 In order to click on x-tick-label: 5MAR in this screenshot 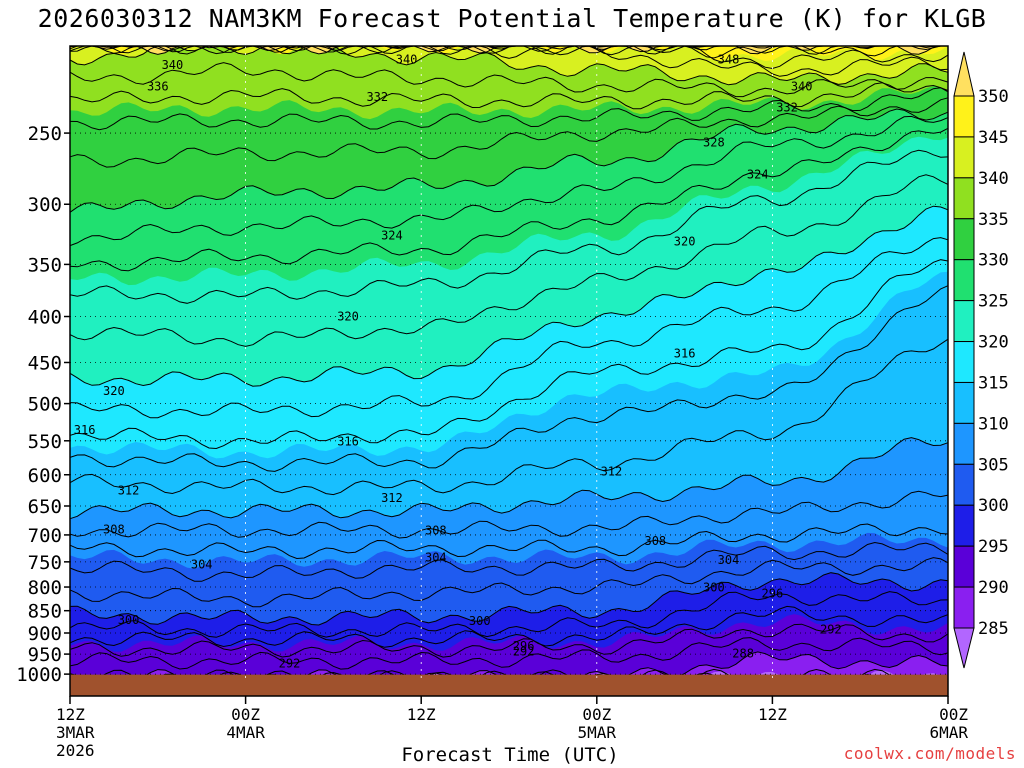, I will do `click(597, 732)`.